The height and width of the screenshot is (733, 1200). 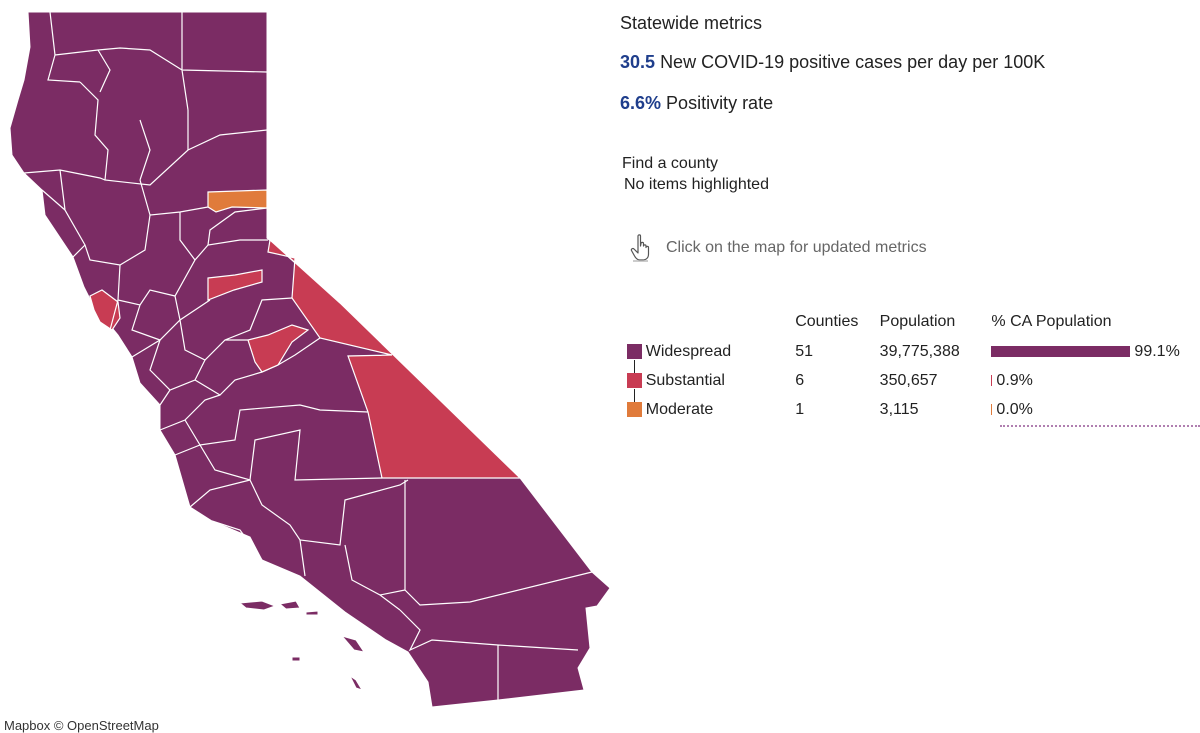 What do you see at coordinates (696, 184) in the screenshot?
I see `highlight-status: No items highlighted` at bounding box center [696, 184].